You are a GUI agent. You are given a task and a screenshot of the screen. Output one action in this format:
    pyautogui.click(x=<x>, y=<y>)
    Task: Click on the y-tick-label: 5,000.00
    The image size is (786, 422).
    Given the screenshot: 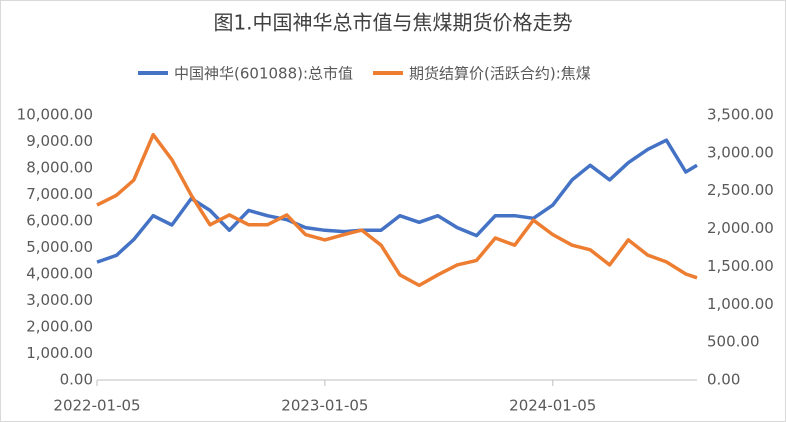 What is the action you would take?
    pyautogui.click(x=59, y=247)
    